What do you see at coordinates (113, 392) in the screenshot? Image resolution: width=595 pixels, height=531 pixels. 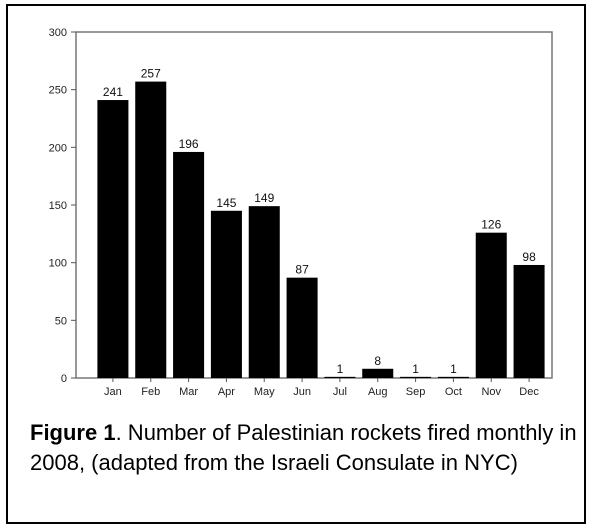 I see `x-tick-label: Jan` at bounding box center [113, 392].